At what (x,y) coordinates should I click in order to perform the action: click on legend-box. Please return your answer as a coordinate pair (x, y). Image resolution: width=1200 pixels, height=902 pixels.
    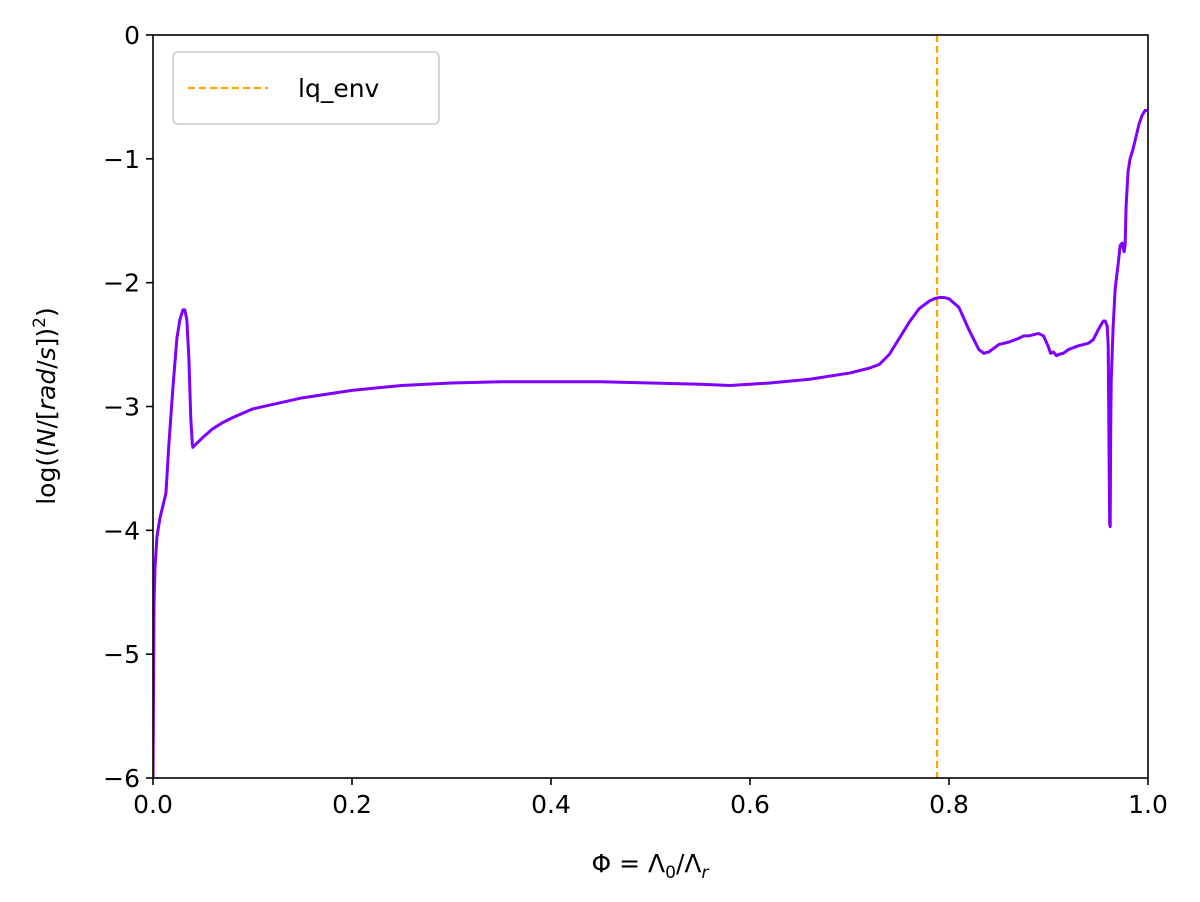
    Looking at the image, I should click on (306, 88).